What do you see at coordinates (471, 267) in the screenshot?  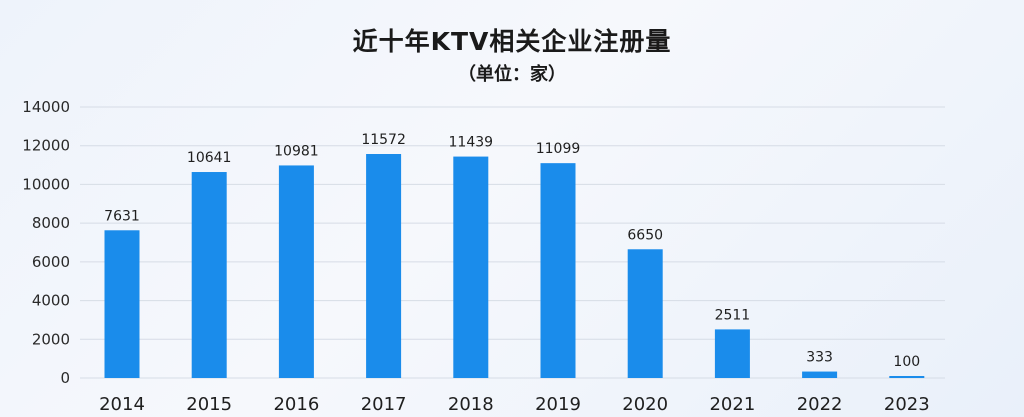 I see `bar-2018` at bounding box center [471, 267].